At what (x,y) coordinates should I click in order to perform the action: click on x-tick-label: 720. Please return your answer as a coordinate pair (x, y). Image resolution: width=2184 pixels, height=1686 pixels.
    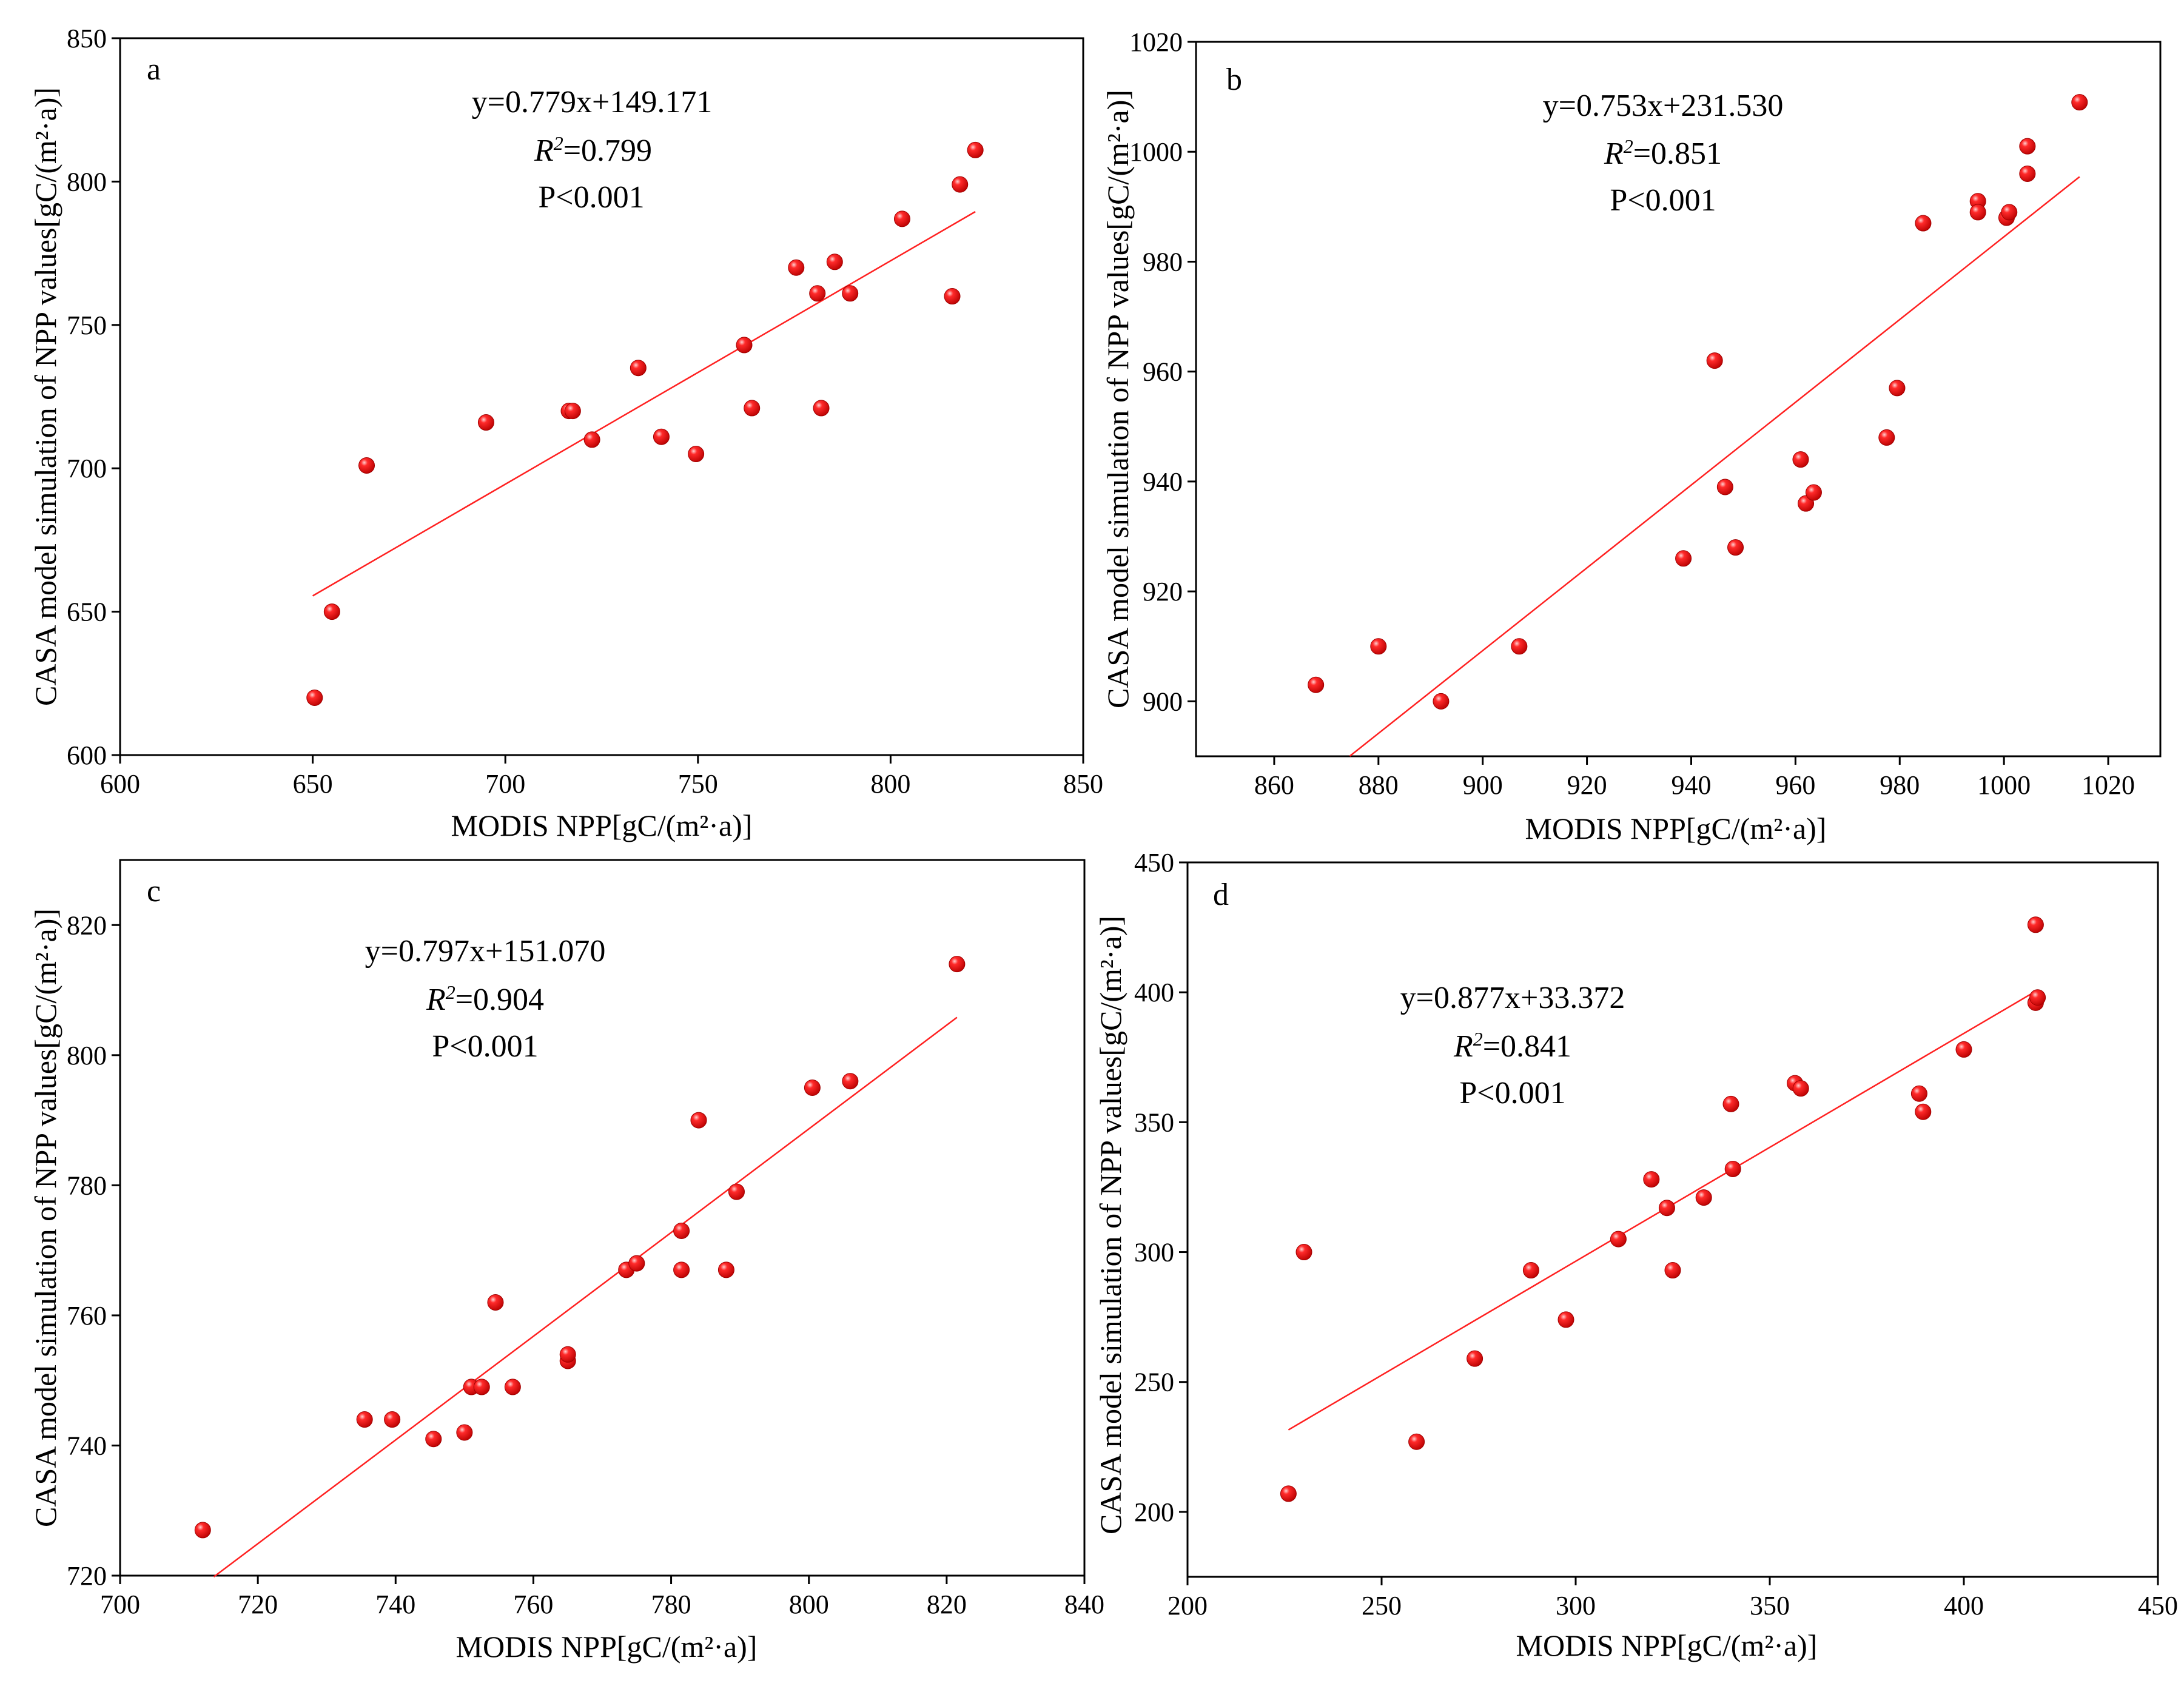
    Looking at the image, I should click on (258, 1604).